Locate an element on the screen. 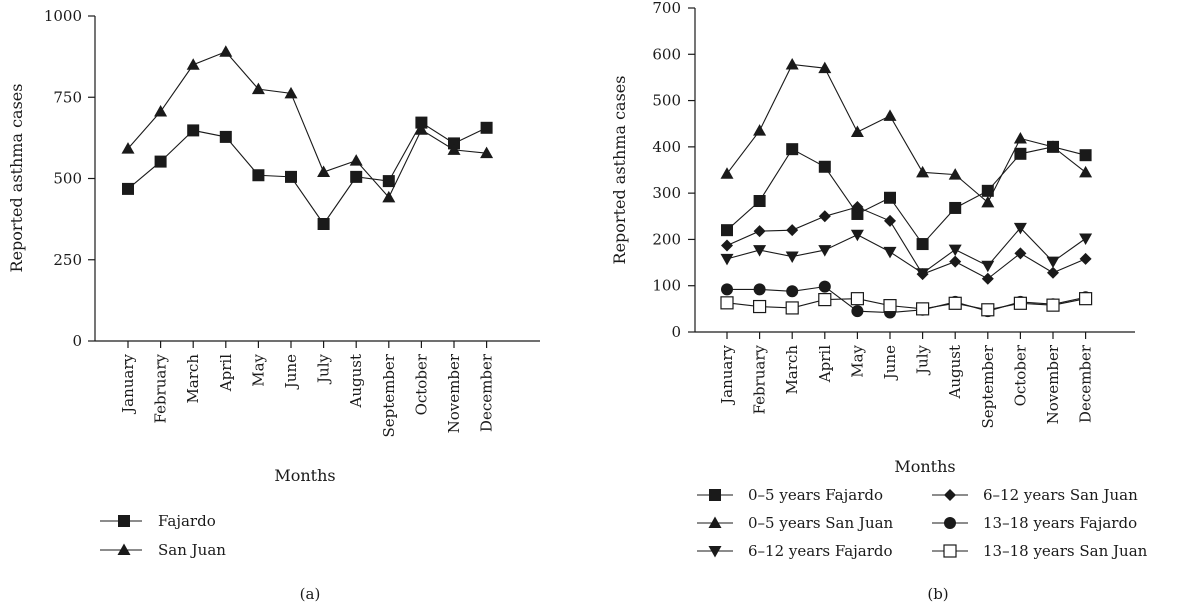 The width and height of the screenshot is (1177, 606). legend-label: 0–5 years Fajardo is located at coordinates (815, 495).